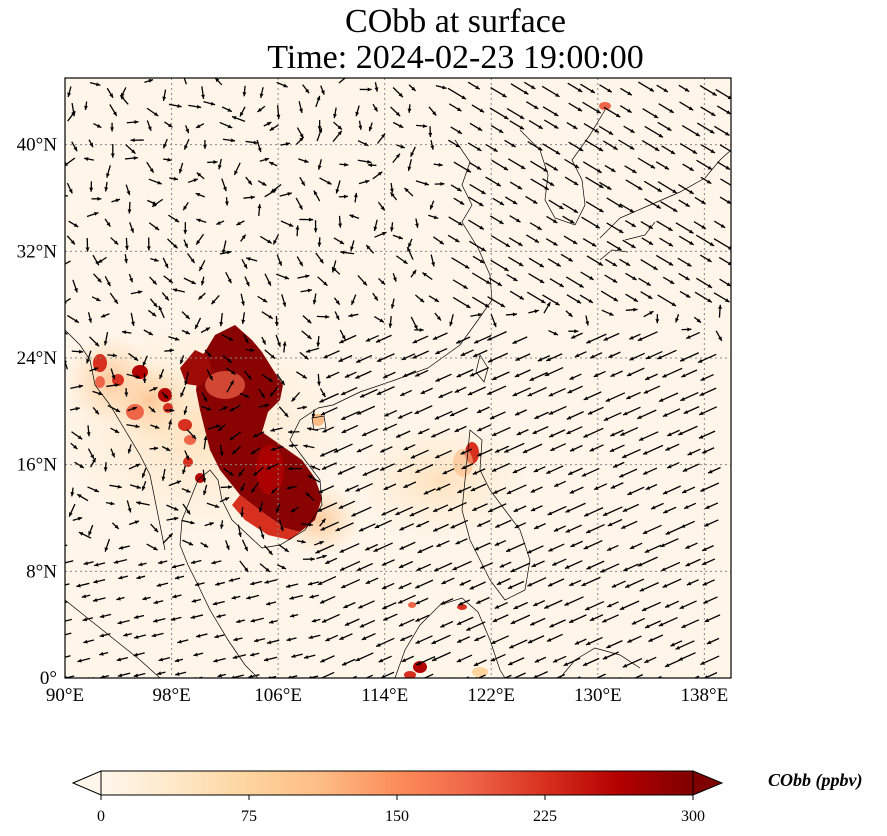 Image resolution: width=887 pixels, height=836 pixels. What do you see at coordinates (171, 695) in the screenshot?
I see `x-tick-label: 98°E` at bounding box center [171, 695].